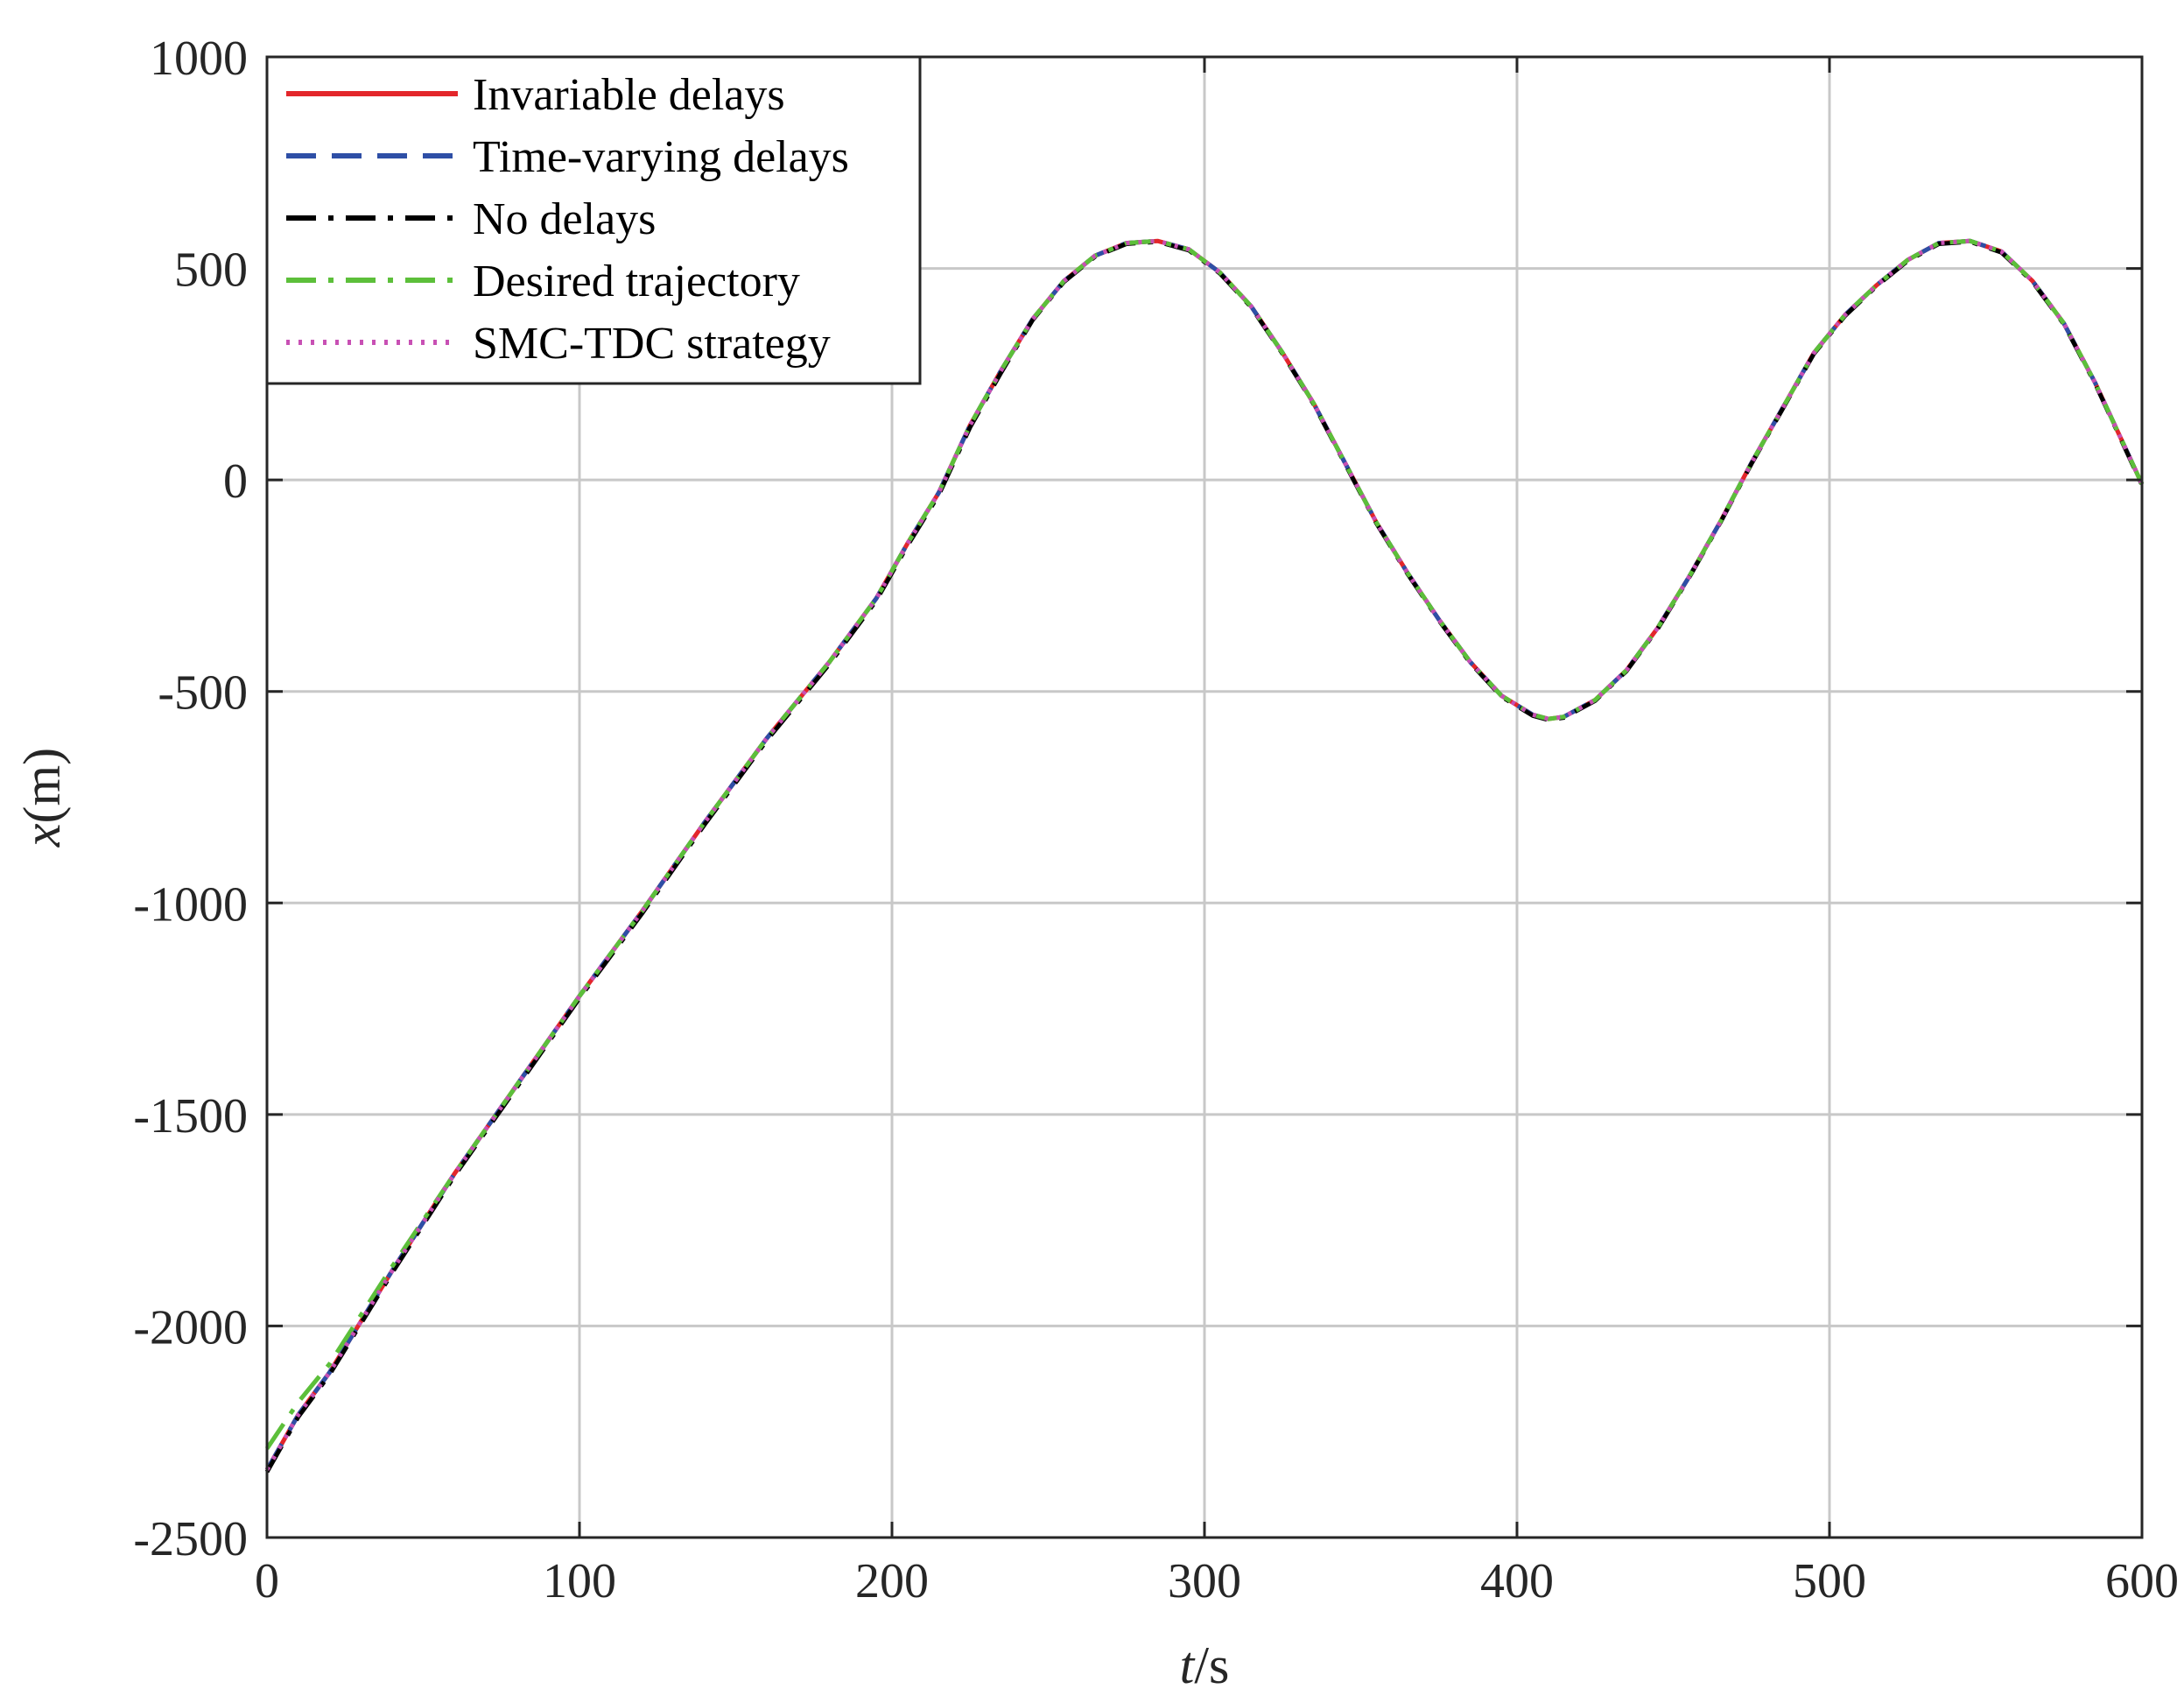 The height and width of the screenshot is (1703, 2184). I want to click on y-axis-label: x(m), so click(42, 798).